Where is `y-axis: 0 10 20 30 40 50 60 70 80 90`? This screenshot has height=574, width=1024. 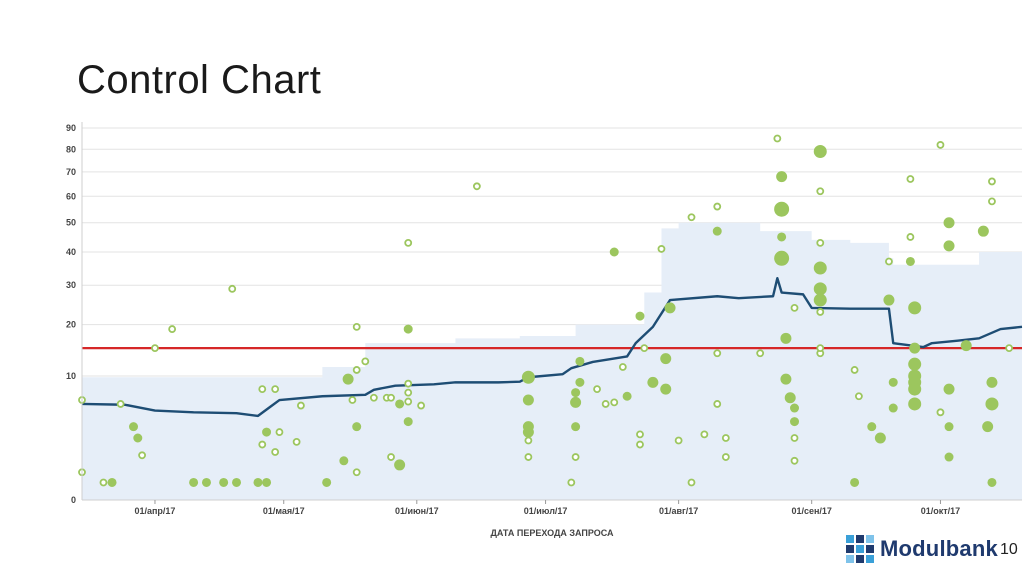 y-axis: 0 10 20 30 40 50 60 70 80 90 is located at coordinates (74, 313).